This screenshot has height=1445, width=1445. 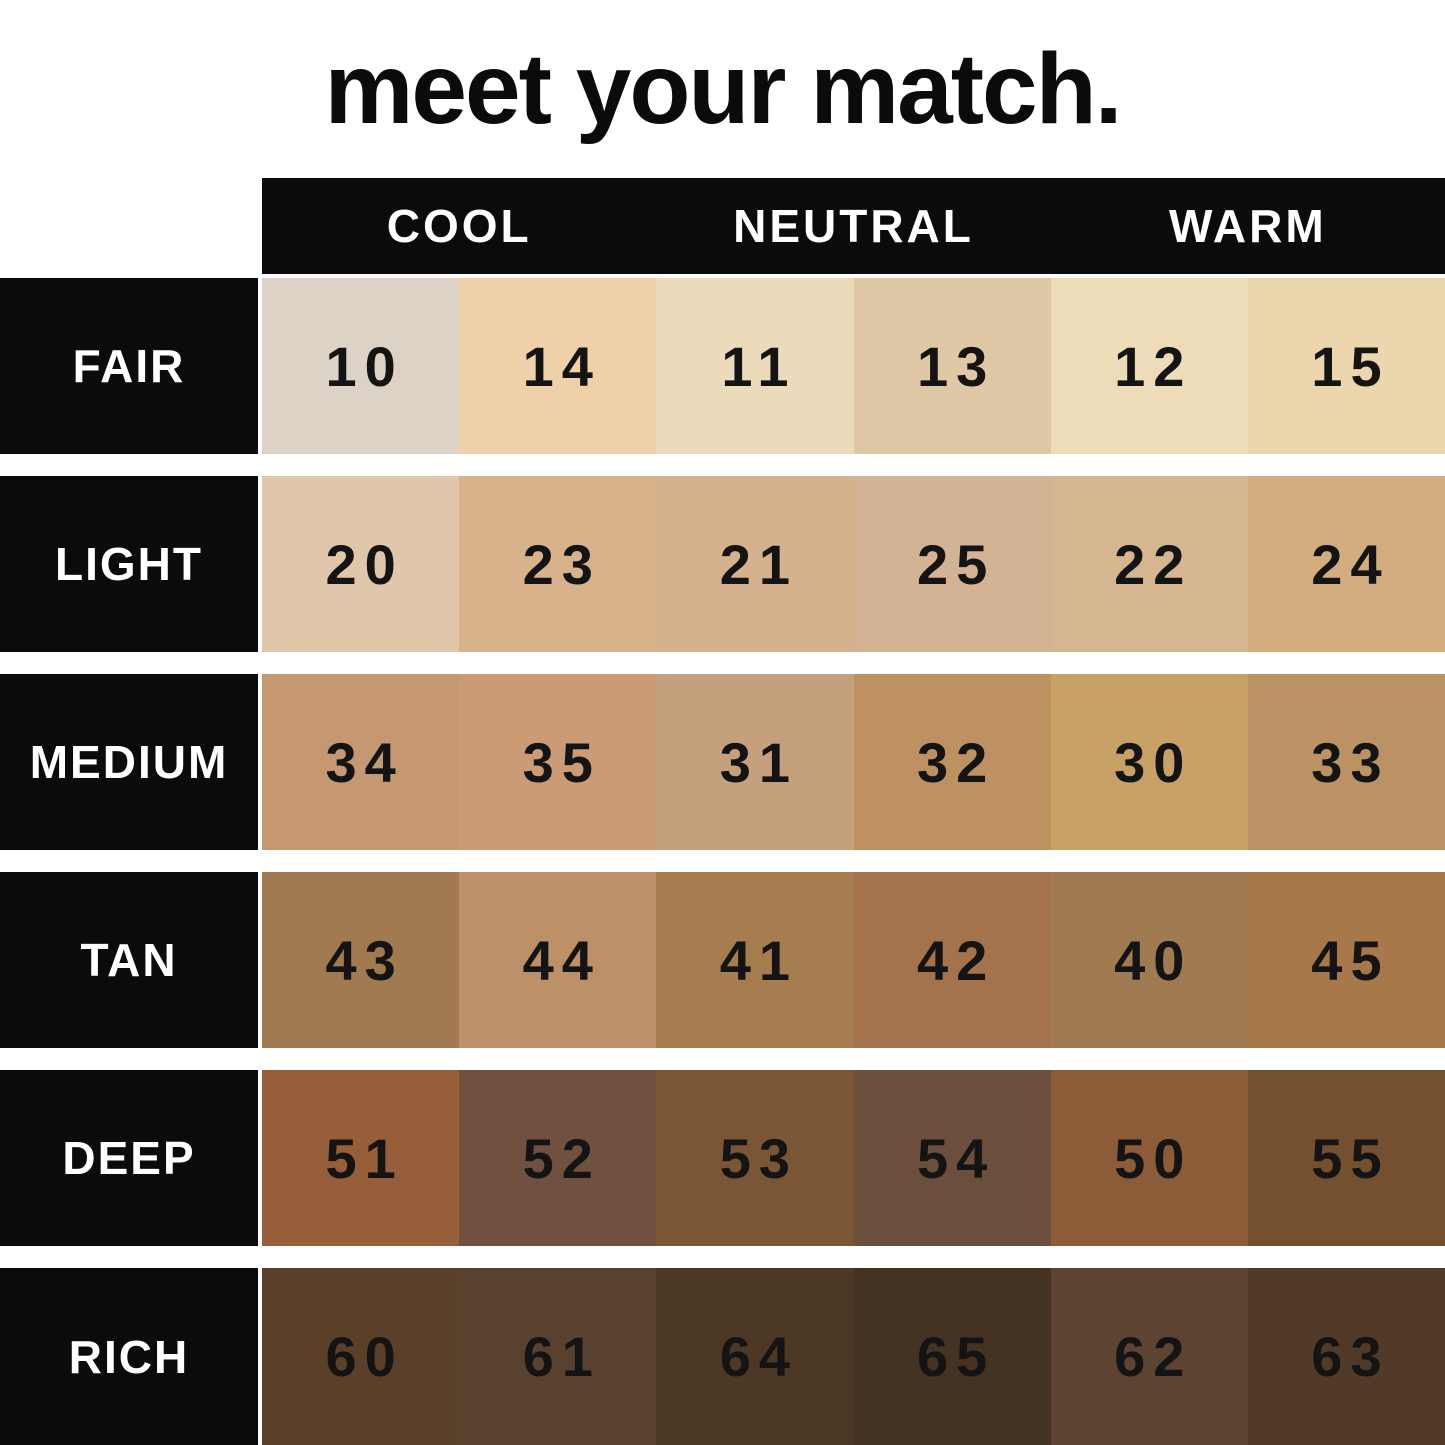 What do you see at coordinates (361, 762) in the screenshot?
I see `shade-swatch-34: 34` at bounding box center [361, 762].